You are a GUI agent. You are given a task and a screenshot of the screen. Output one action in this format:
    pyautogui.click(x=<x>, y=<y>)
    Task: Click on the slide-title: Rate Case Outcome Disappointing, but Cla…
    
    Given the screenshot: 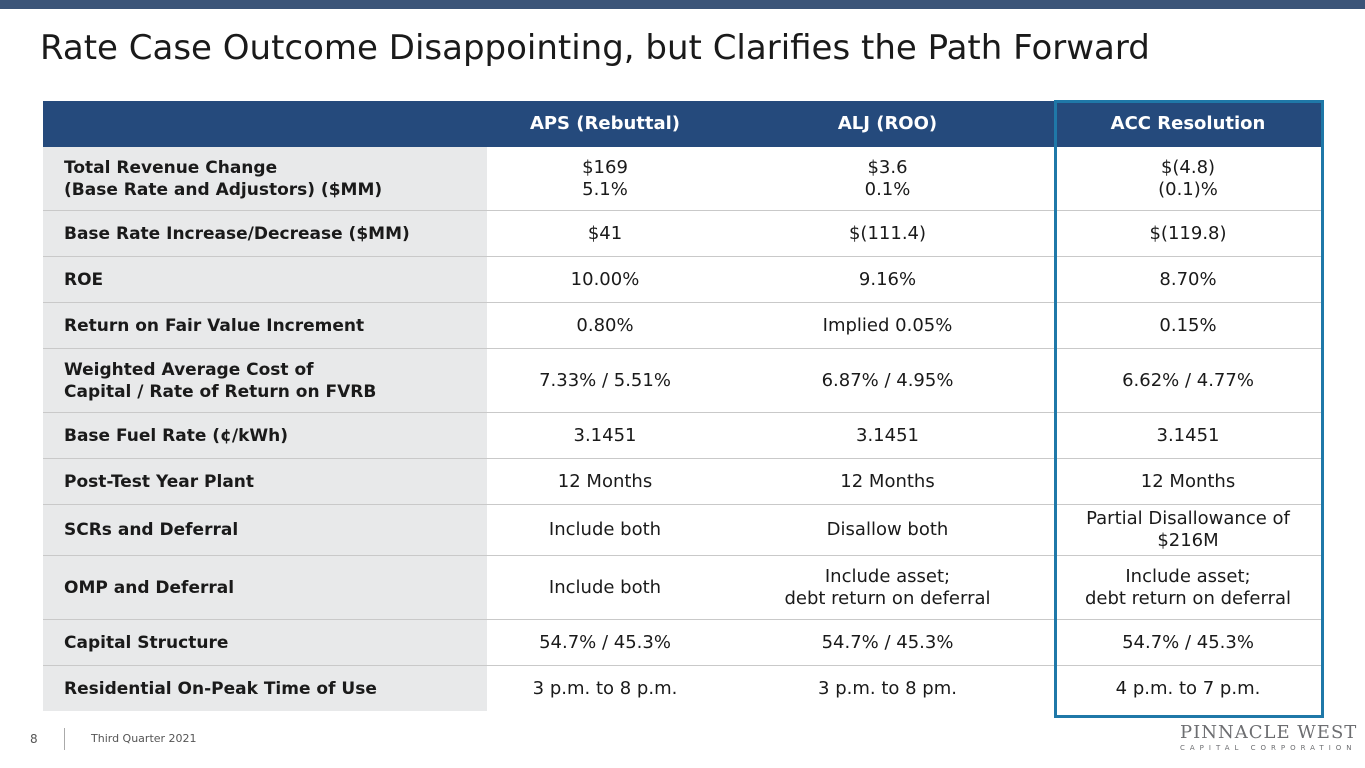 What is the action you would take?
    pyautogui.click(x=595, y=48)
    